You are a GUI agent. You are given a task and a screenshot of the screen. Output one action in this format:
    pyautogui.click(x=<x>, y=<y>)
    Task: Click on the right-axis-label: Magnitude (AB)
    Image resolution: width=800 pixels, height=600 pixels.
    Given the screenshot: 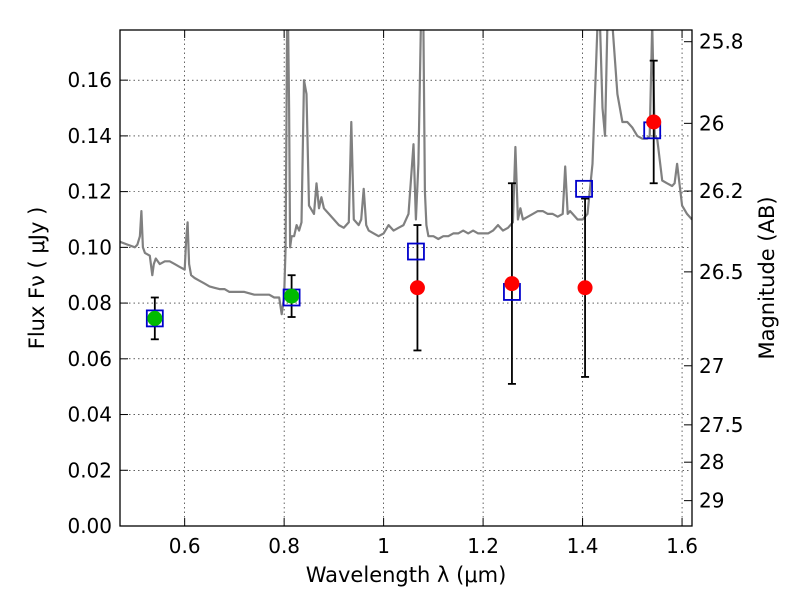 What is the action you would take?
    pyautogui.click(x=767, y=277)
    